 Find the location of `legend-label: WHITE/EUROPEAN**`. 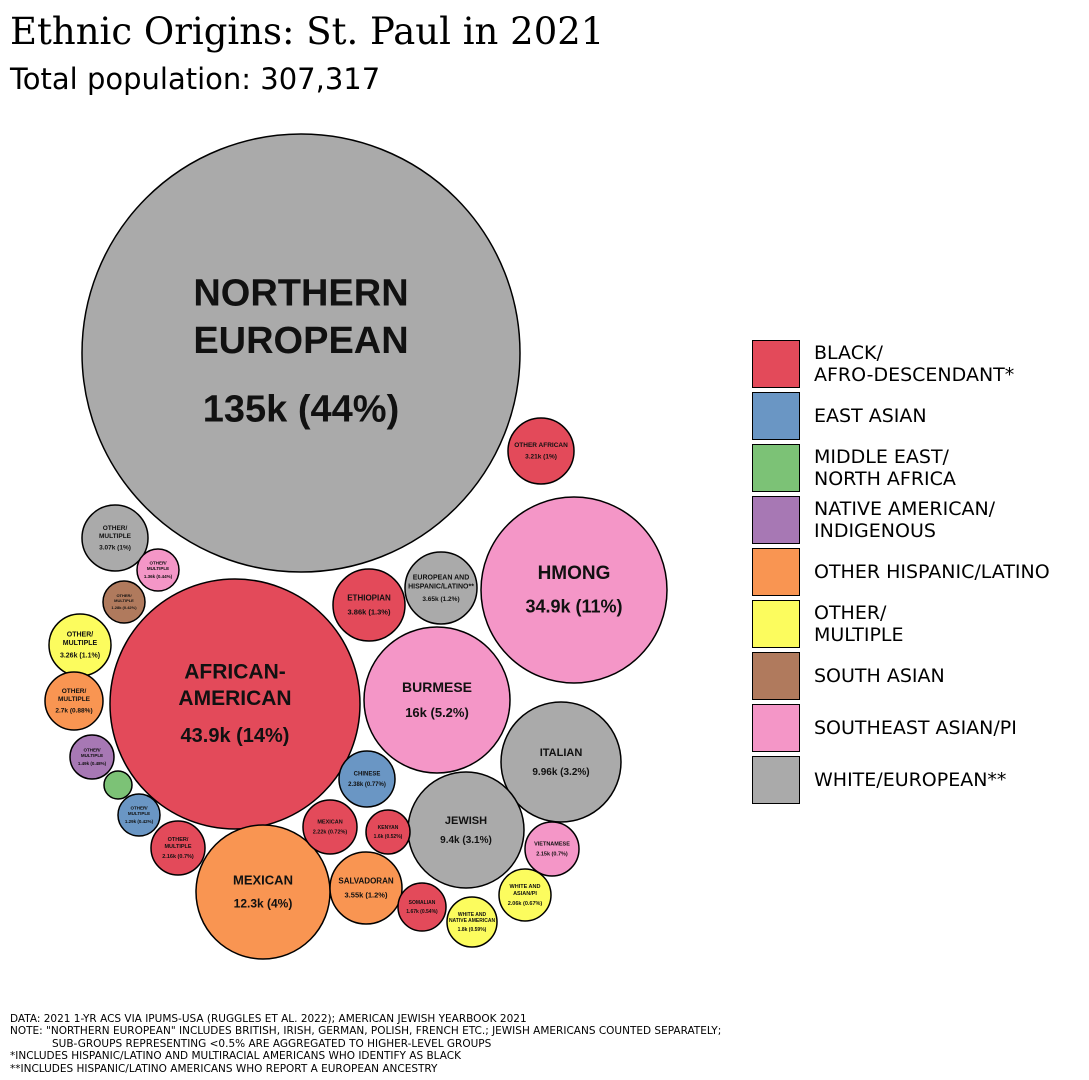

legend-label: WHITE/EUROPEAN** is located at coordinates (910, 780).